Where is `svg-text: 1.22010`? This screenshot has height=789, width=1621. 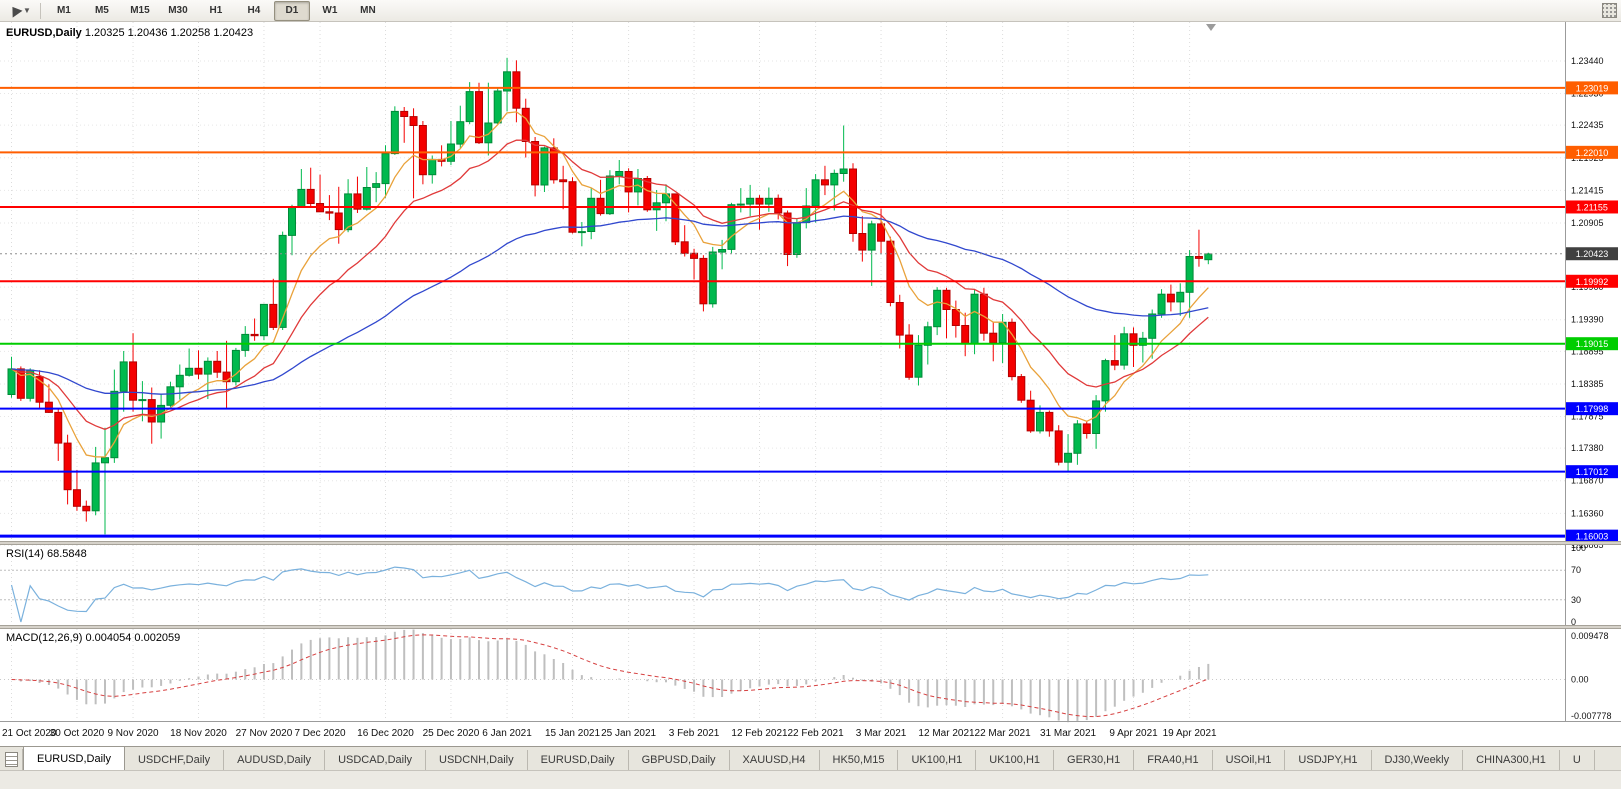
svg-text: 1.22010 is located at coordinates (1592, 153).